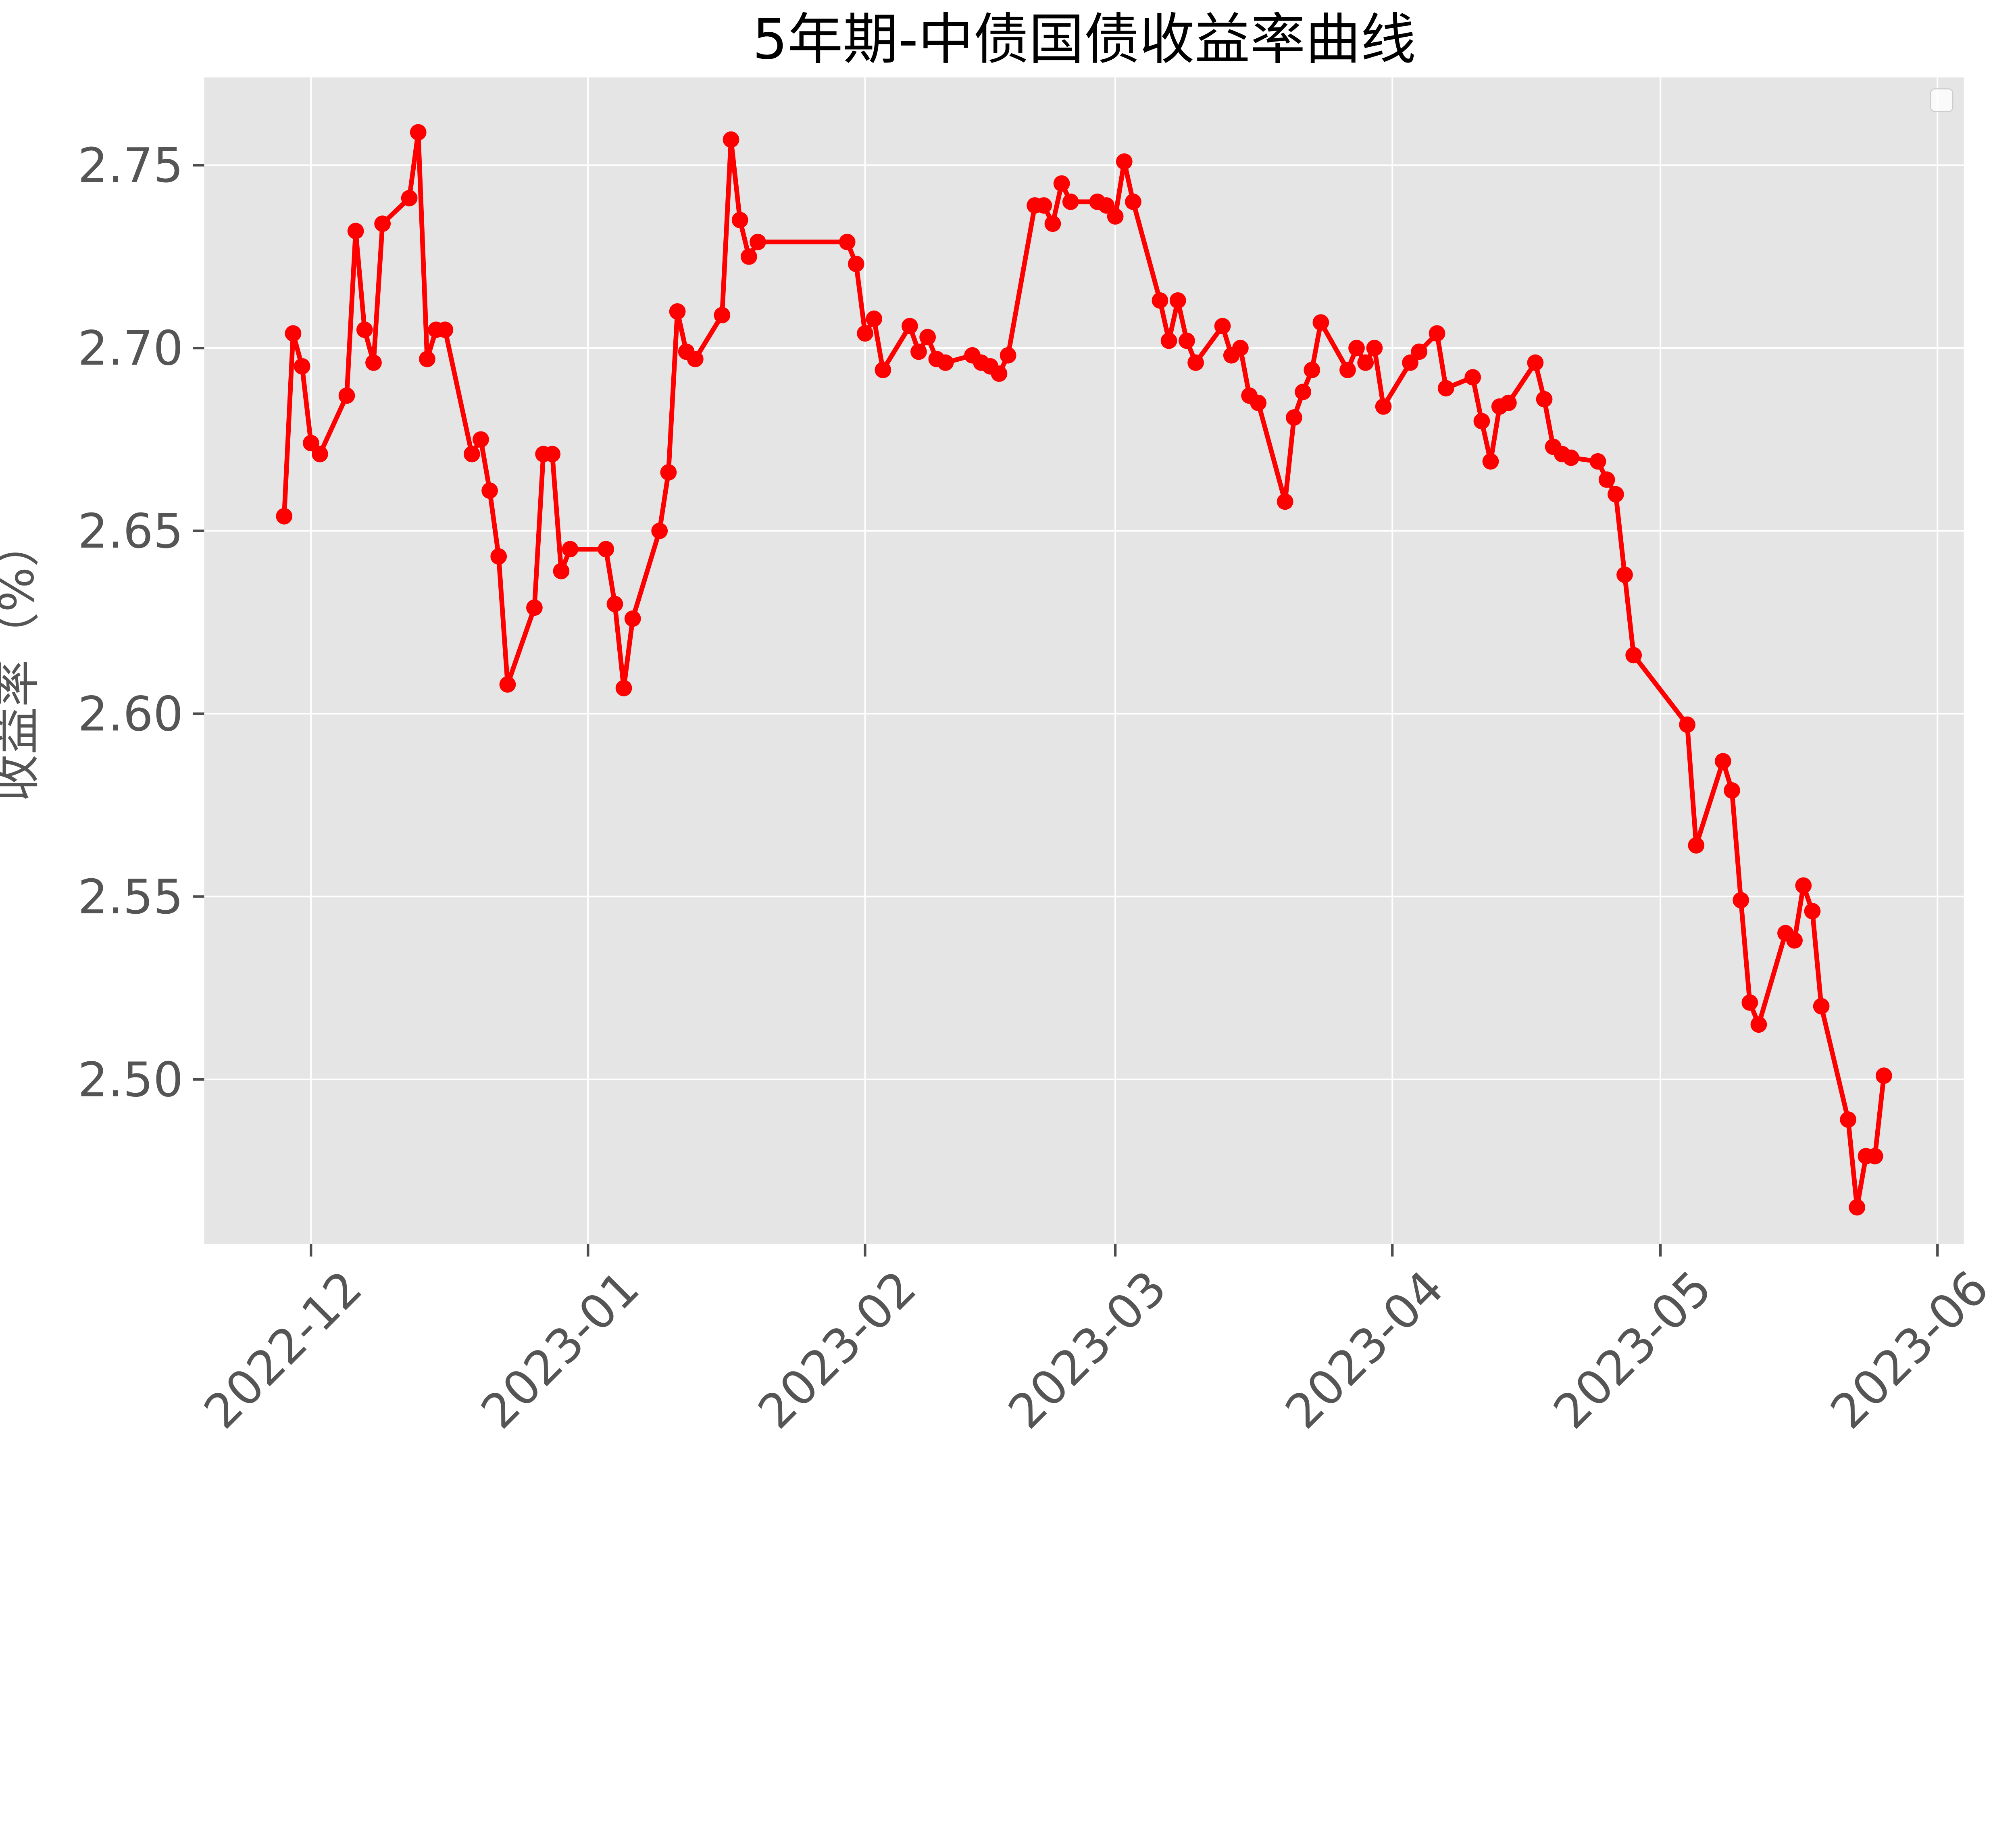 The image size is (2016, 1844). Describe the element at coordinates (1942, 100) in the screenshot. I see `legend-box` at that location.